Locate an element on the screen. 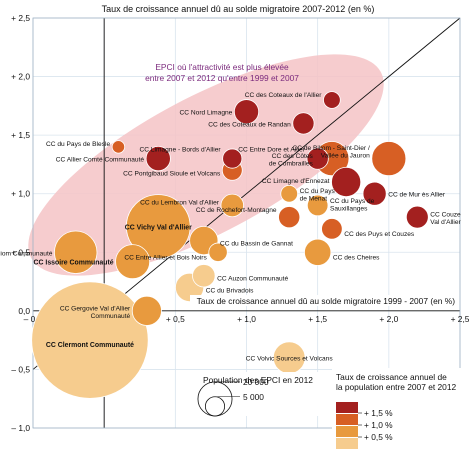 This screenshot has width=469, height=454. point-label: CC de Rochefort-Montagne is located at coordinates (236, 210).